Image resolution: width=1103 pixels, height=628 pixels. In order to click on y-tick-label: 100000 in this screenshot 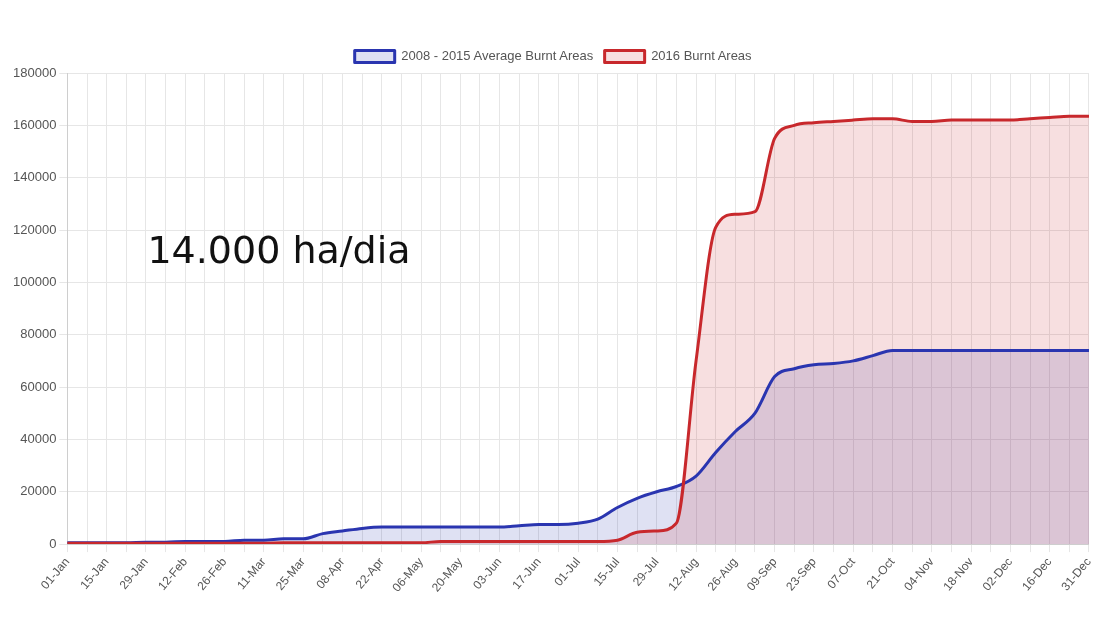, I will do `click(34, 281)`.